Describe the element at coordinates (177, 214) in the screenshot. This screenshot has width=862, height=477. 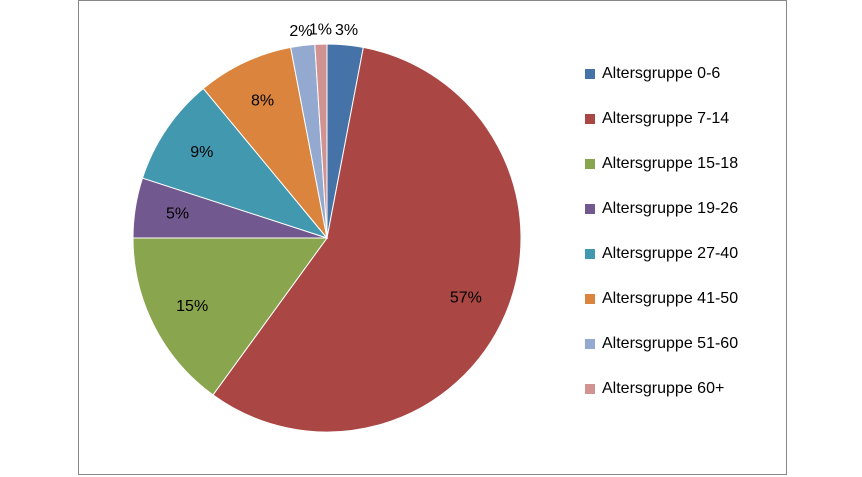
I see `data-label: 5%` at that location.